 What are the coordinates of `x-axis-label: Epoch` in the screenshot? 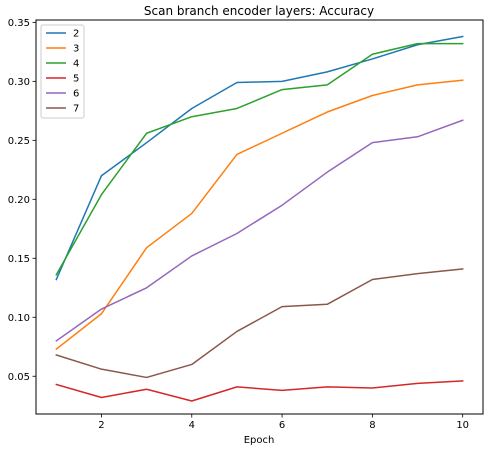 It's located at (259, 440).